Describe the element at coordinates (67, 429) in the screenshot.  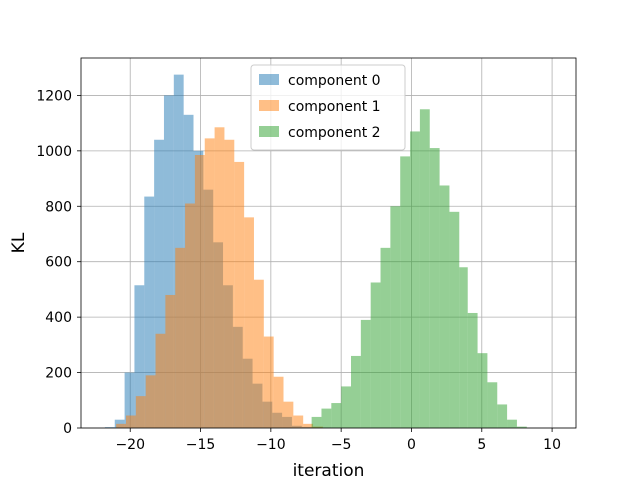
I see `y-tick-label: 0` at that location.